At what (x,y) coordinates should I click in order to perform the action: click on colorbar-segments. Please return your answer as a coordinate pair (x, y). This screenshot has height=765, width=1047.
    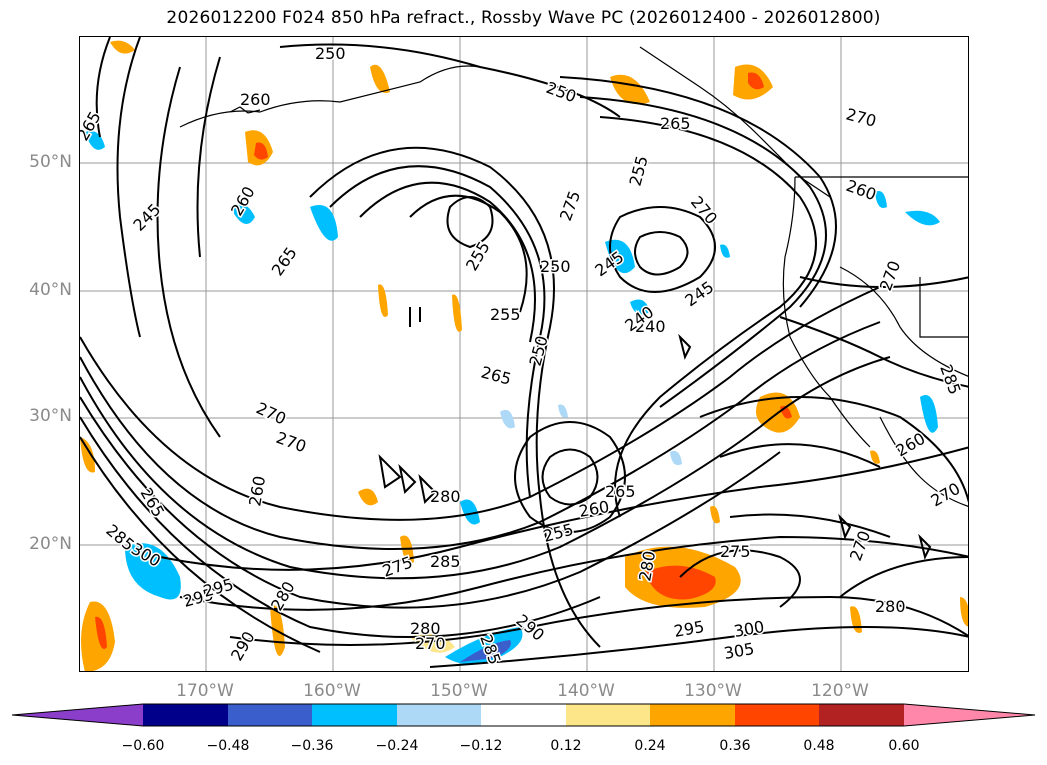
    Looking at the image, I should click on (523, 715).